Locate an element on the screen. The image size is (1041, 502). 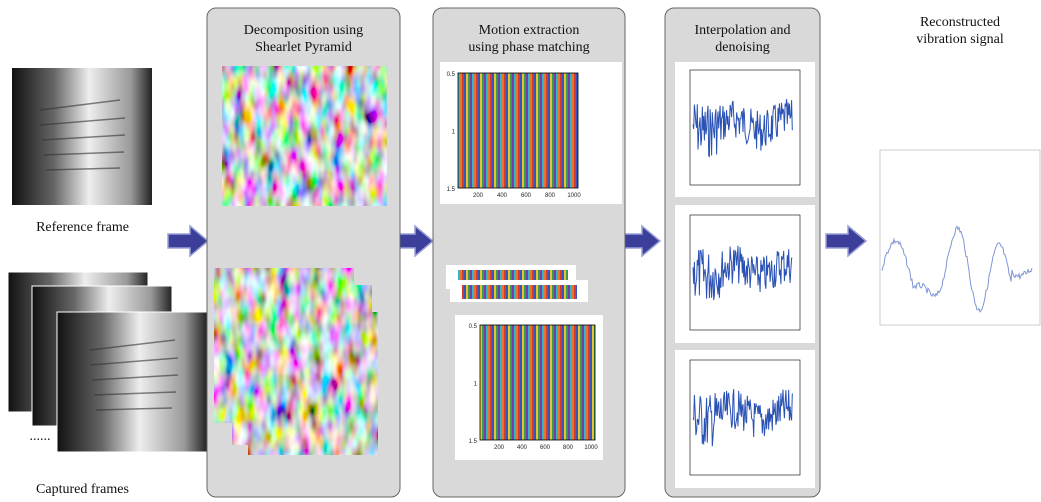
reference-photo is located at coordinates (82, 136).